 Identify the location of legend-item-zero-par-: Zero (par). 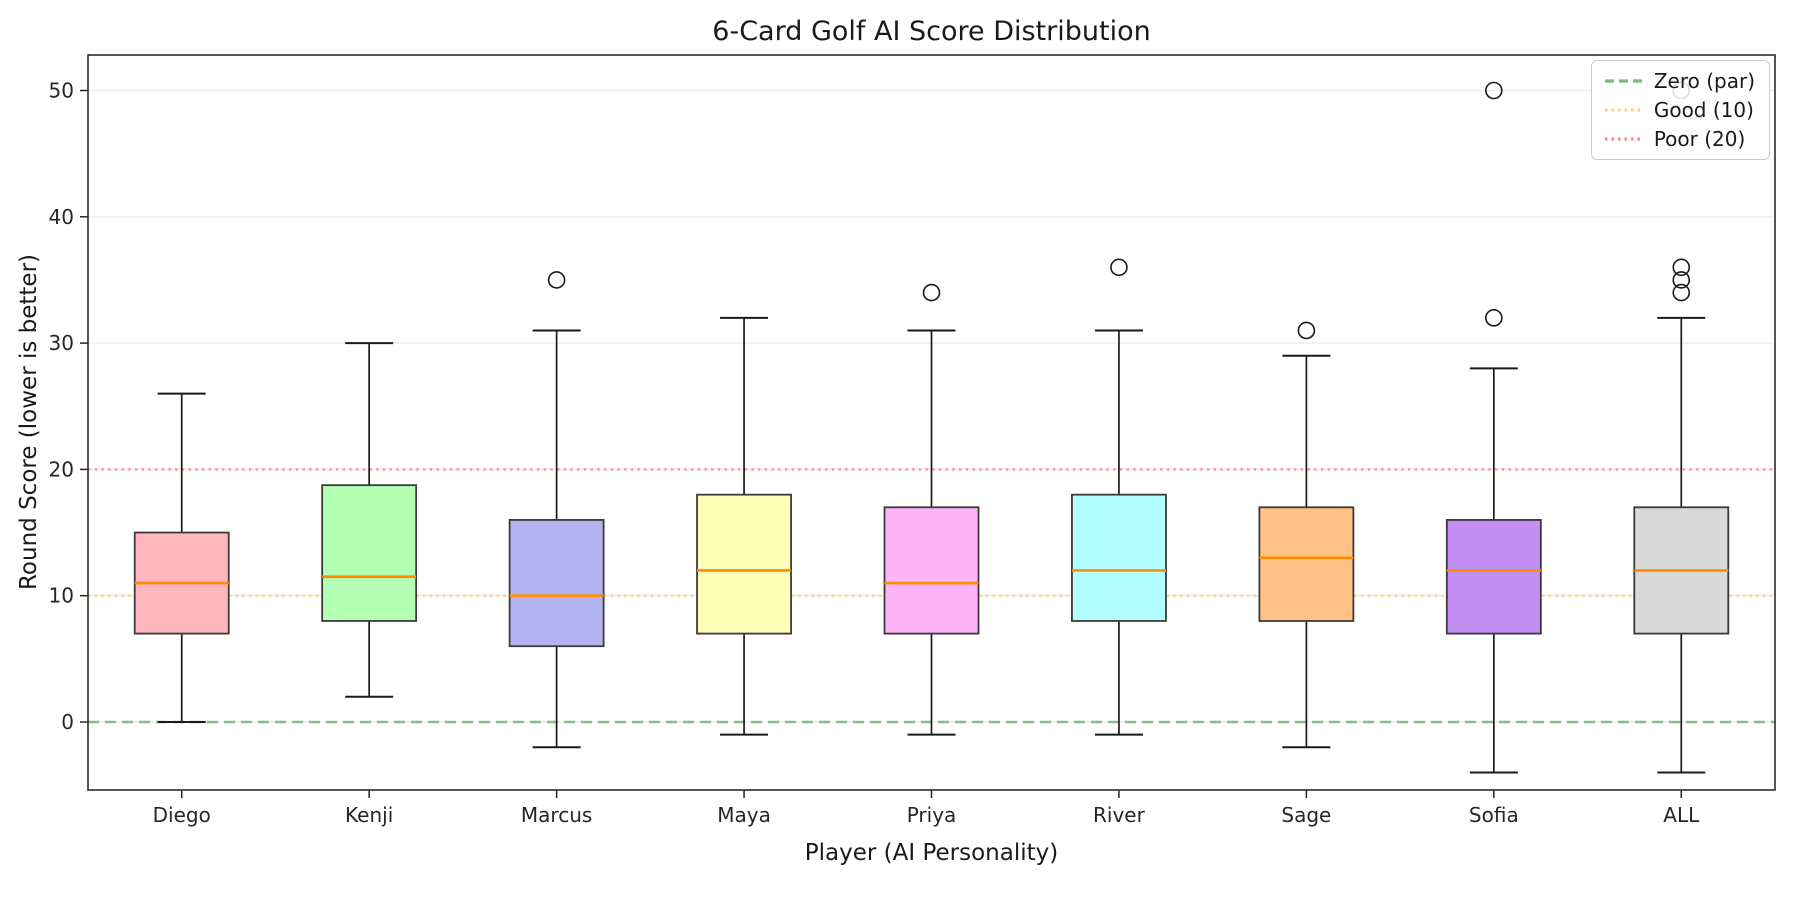
(1679, 81).